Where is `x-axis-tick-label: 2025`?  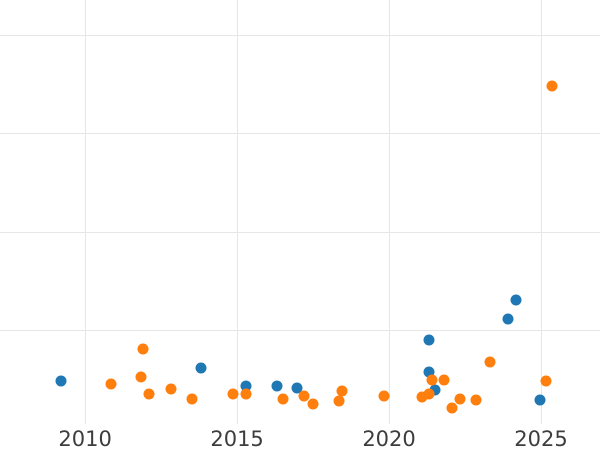
x-axis-tick-label: 2025 is located at coordinates (541, 438).